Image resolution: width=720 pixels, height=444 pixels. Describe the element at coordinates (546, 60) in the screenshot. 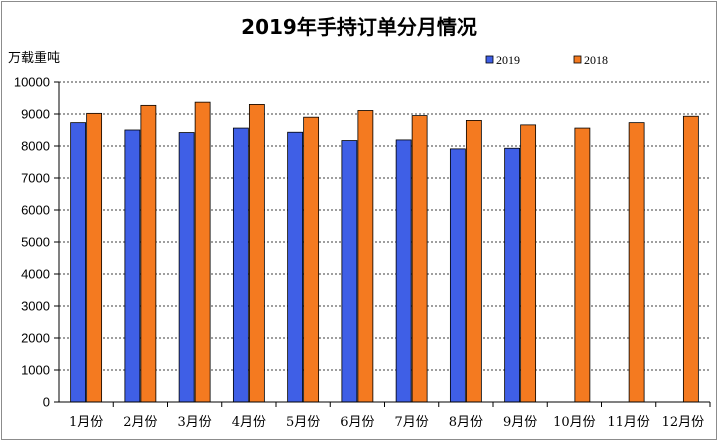

I see `legend: 2019 2018` at that location.